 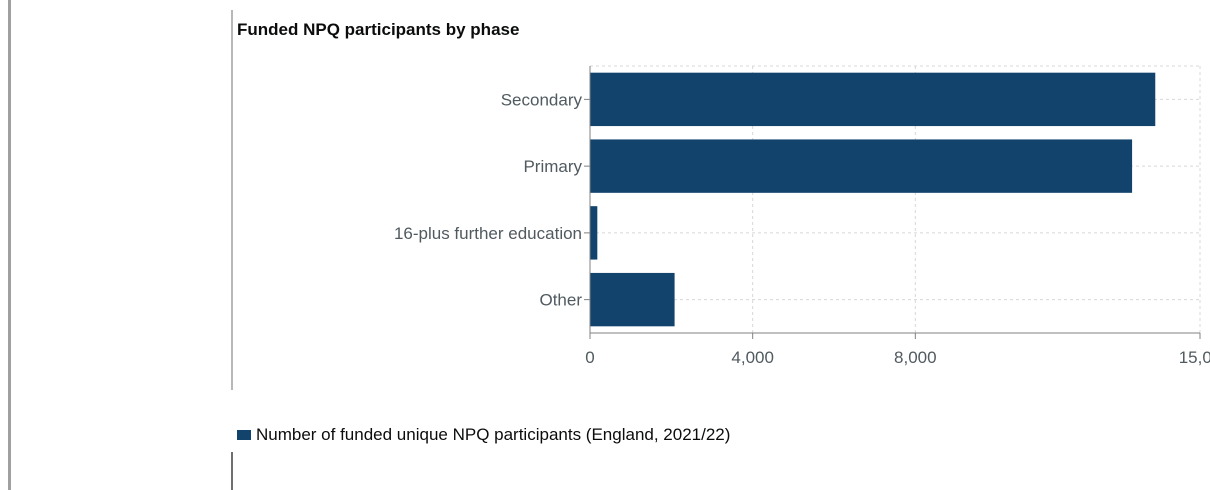 What do you see at coordinates (1194, 357) in the screenshot?
I see `x-tick-label: 15,00` at bounding box center [1194, 357].